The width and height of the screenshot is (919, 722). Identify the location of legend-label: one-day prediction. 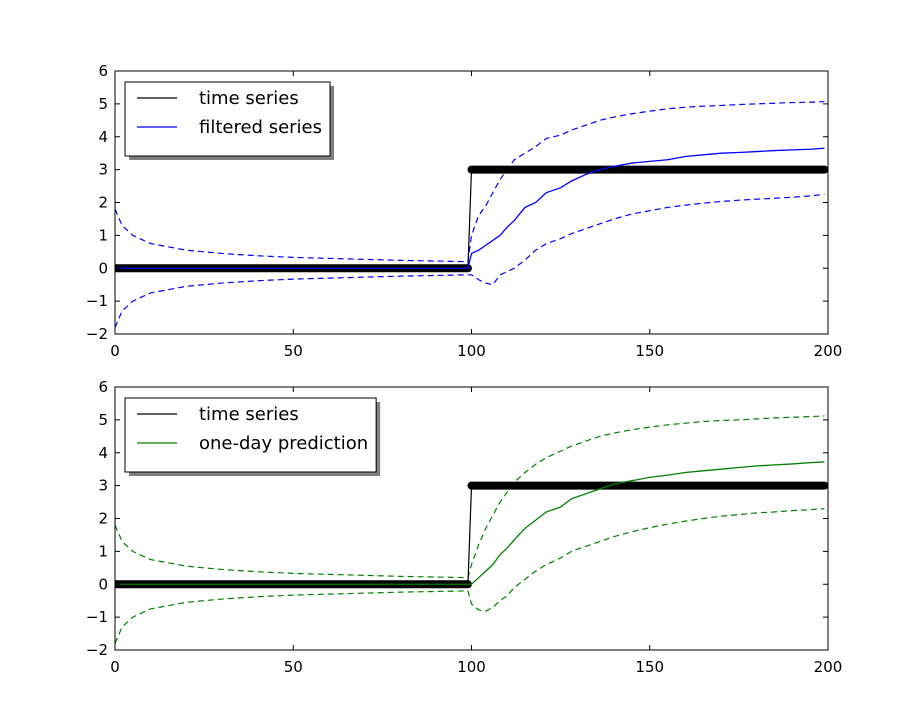
(283, 443).